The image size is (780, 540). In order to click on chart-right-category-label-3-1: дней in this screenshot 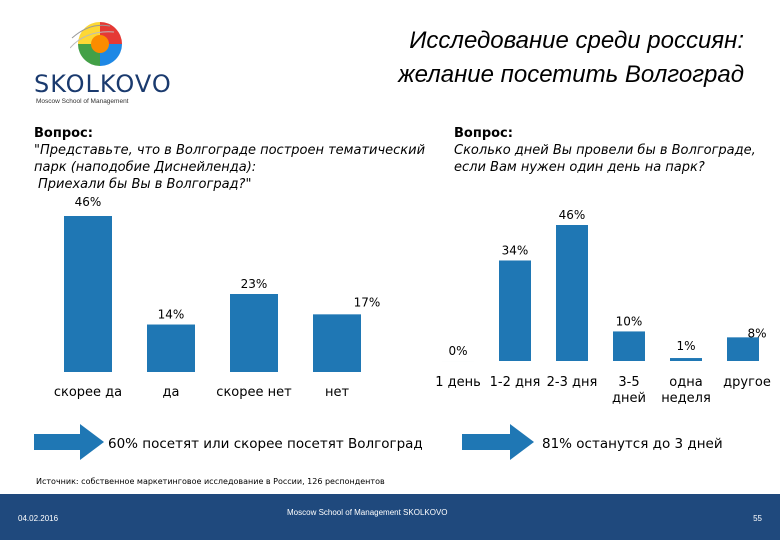, I will do `click(629, 398)`.